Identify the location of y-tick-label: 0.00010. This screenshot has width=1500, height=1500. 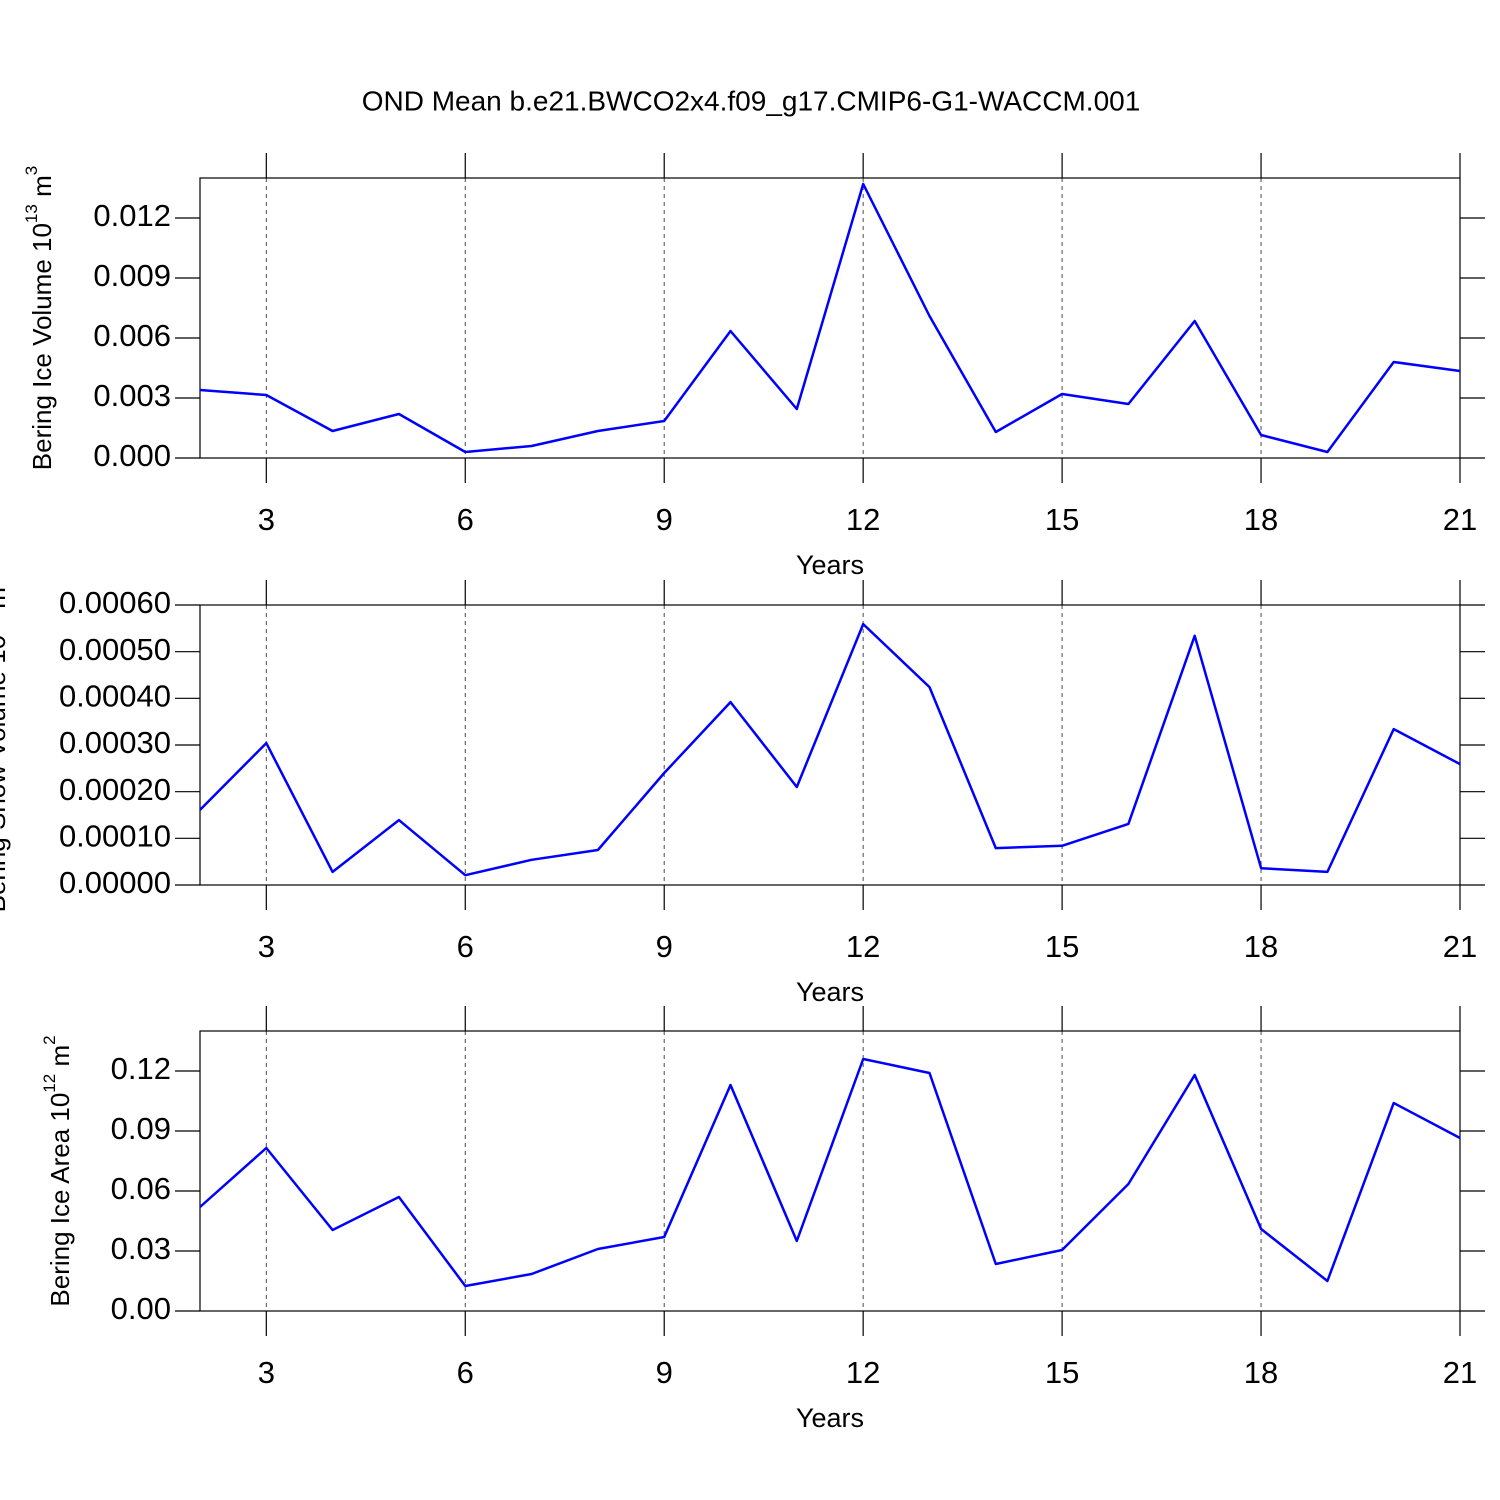
(115, 836).